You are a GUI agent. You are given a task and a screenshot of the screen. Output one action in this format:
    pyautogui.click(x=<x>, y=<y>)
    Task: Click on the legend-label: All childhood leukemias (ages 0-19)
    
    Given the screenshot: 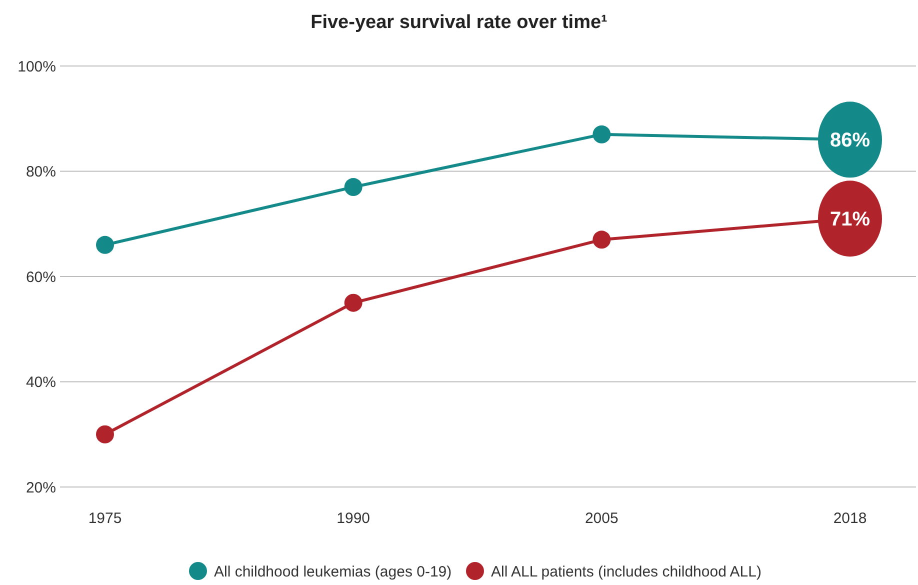 What is the action you would take?
    pyautogui.click(x=333, y=571)
    